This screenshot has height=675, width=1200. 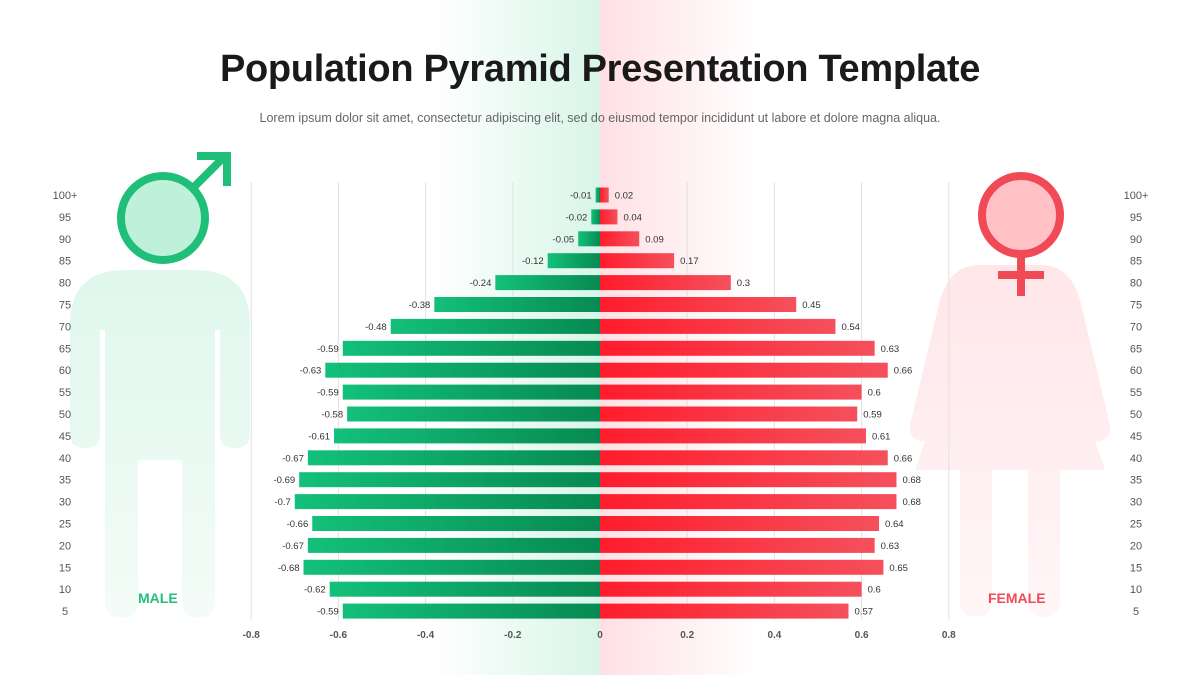 I want to click on age-label-right: 65, so click(x=1136, y=349).